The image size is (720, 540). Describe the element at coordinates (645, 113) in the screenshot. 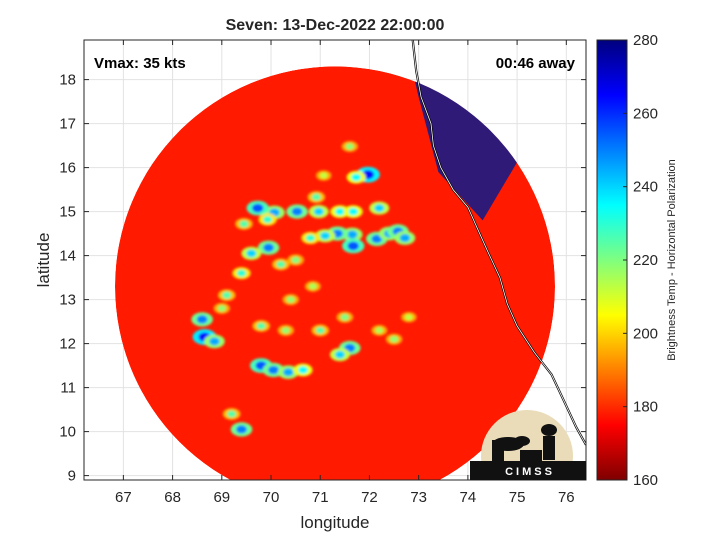

I see `colorbar-tick-label: 260` at that location.